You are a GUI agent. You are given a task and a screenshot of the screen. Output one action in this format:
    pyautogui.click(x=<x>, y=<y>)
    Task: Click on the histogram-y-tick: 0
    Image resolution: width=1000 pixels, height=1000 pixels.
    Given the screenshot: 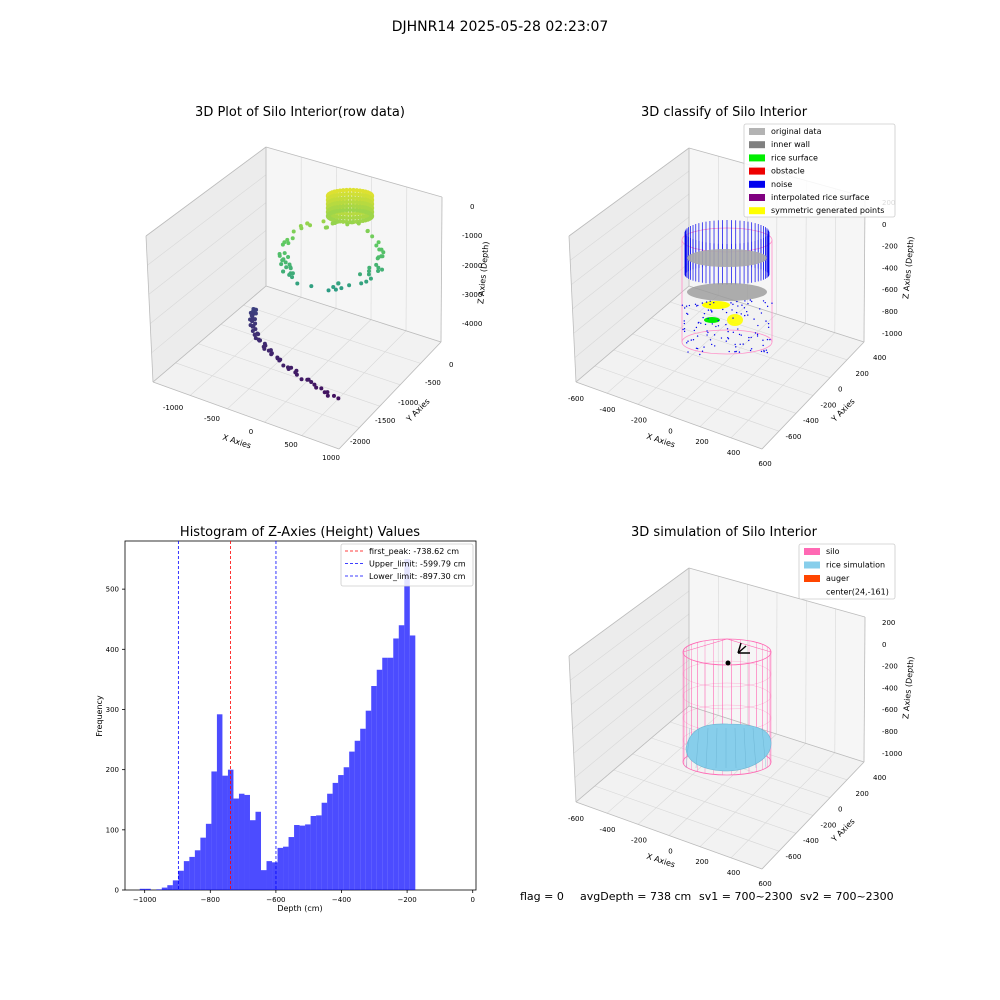 What is the action you would take?
    pyautogui.click(x=117, y=891)
    